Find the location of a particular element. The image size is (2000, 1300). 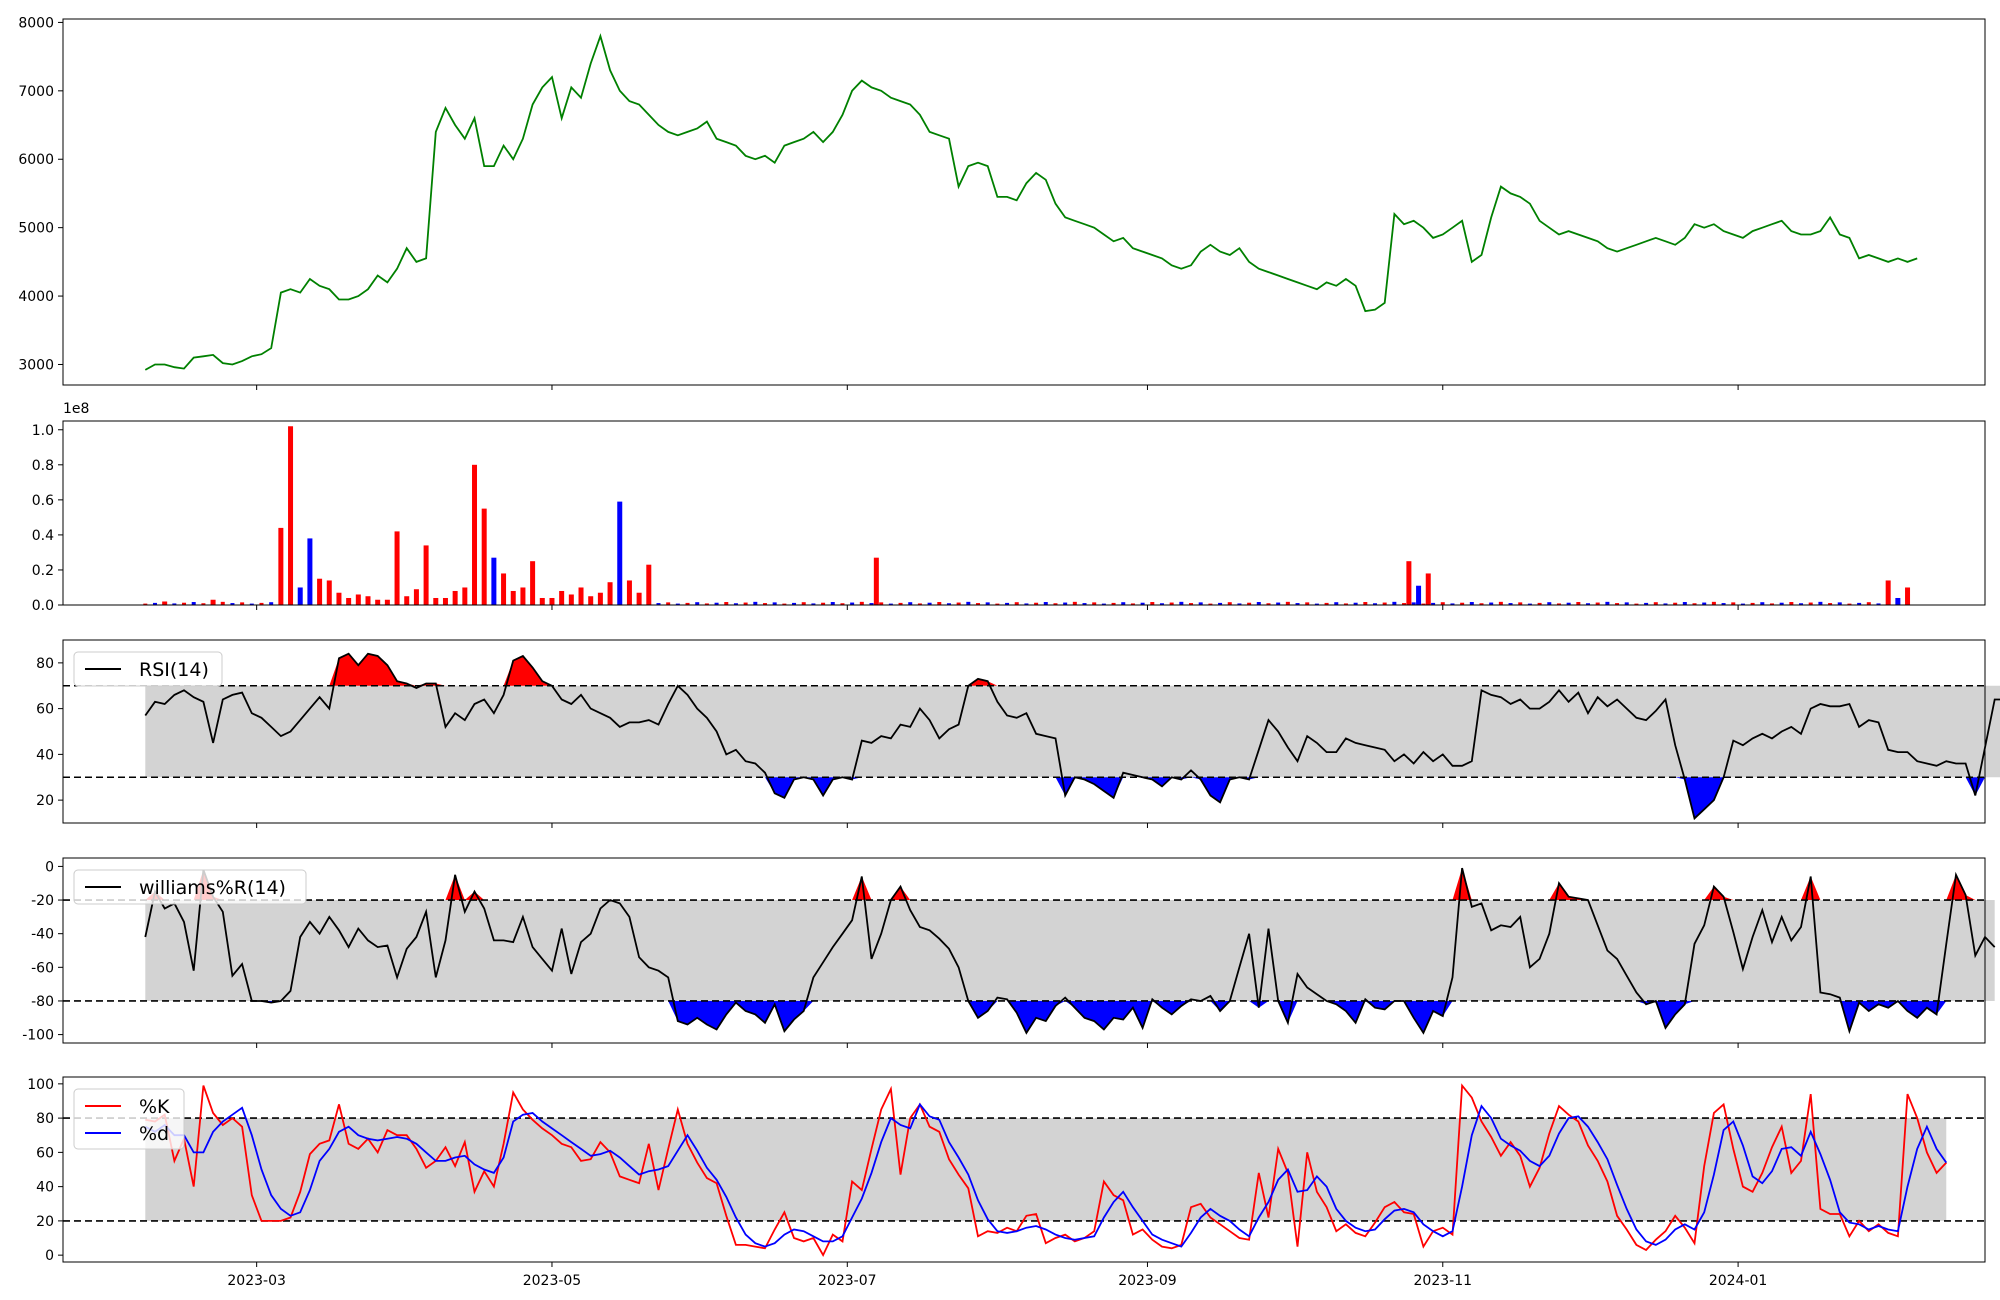

y-tick-label: 40 is located at coordinates (45, 755).